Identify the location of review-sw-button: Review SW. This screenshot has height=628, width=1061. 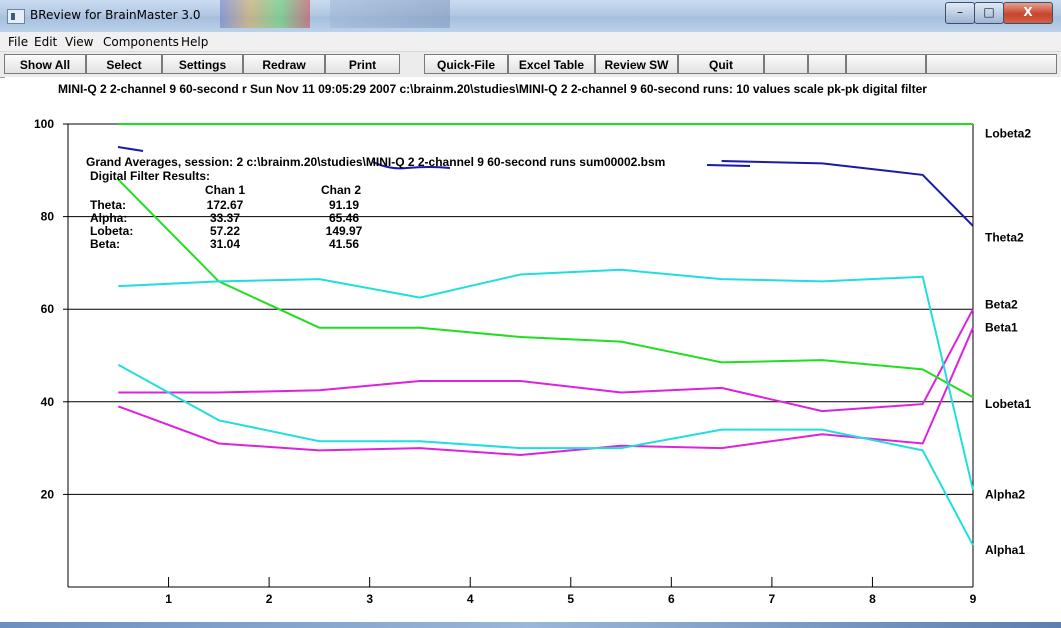
(636, 64).